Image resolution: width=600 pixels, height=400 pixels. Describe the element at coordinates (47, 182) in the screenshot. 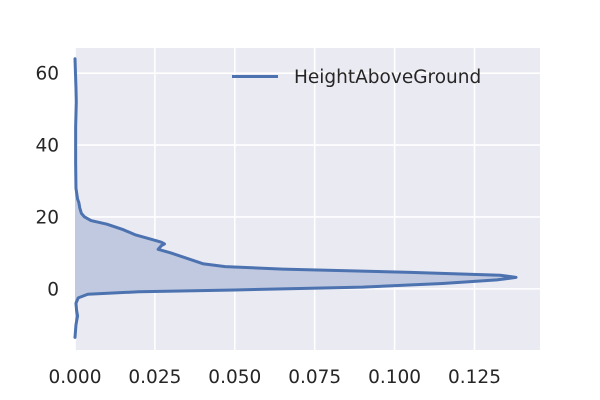

I see `y-axis: 0 20 40 60` at that location.